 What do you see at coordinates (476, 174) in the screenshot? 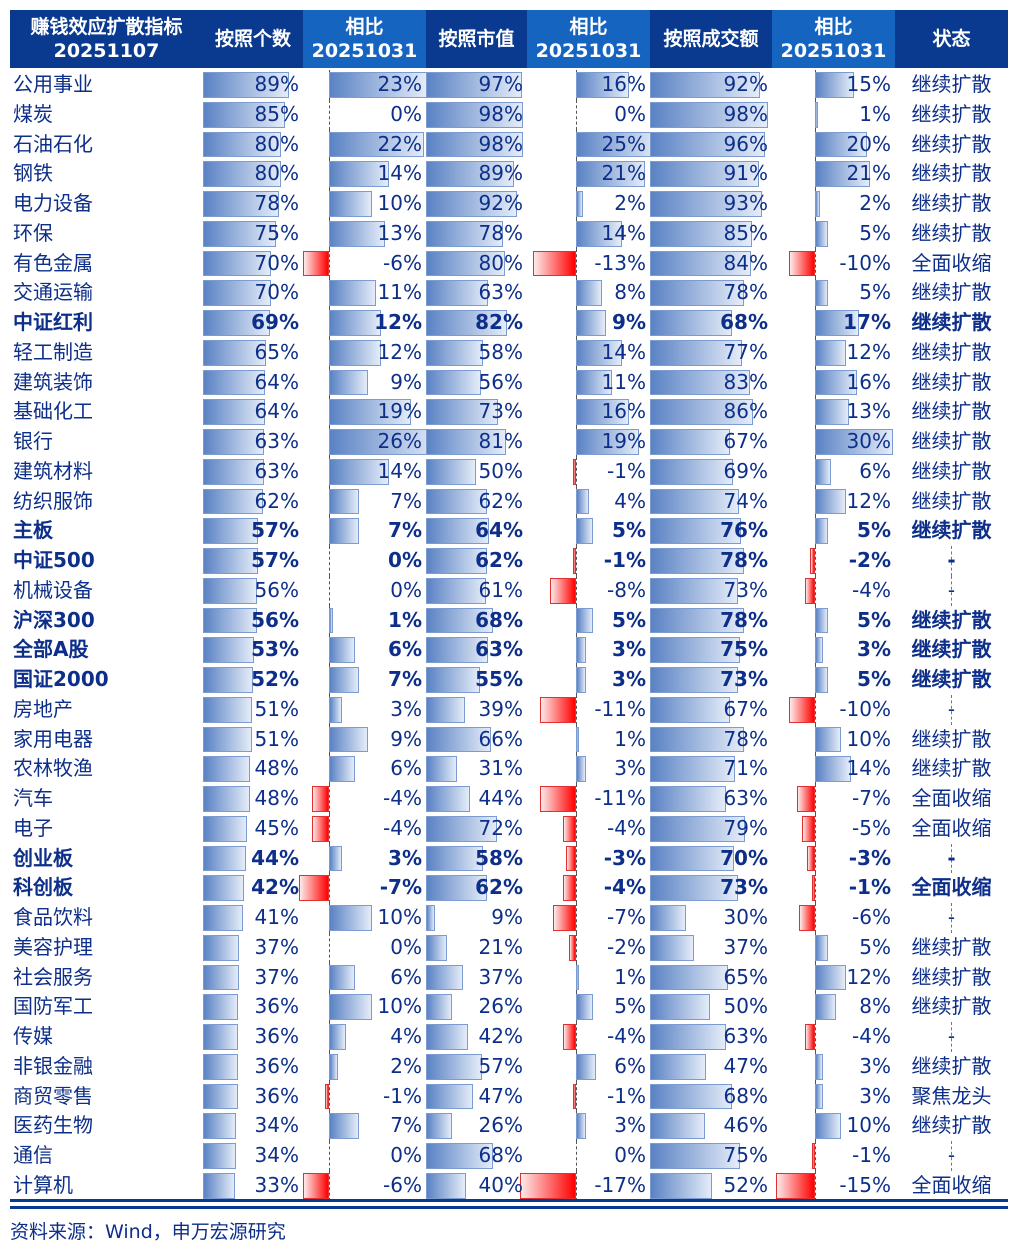
I see `mcap-cell: 89%` at bounding box center [476, 174].